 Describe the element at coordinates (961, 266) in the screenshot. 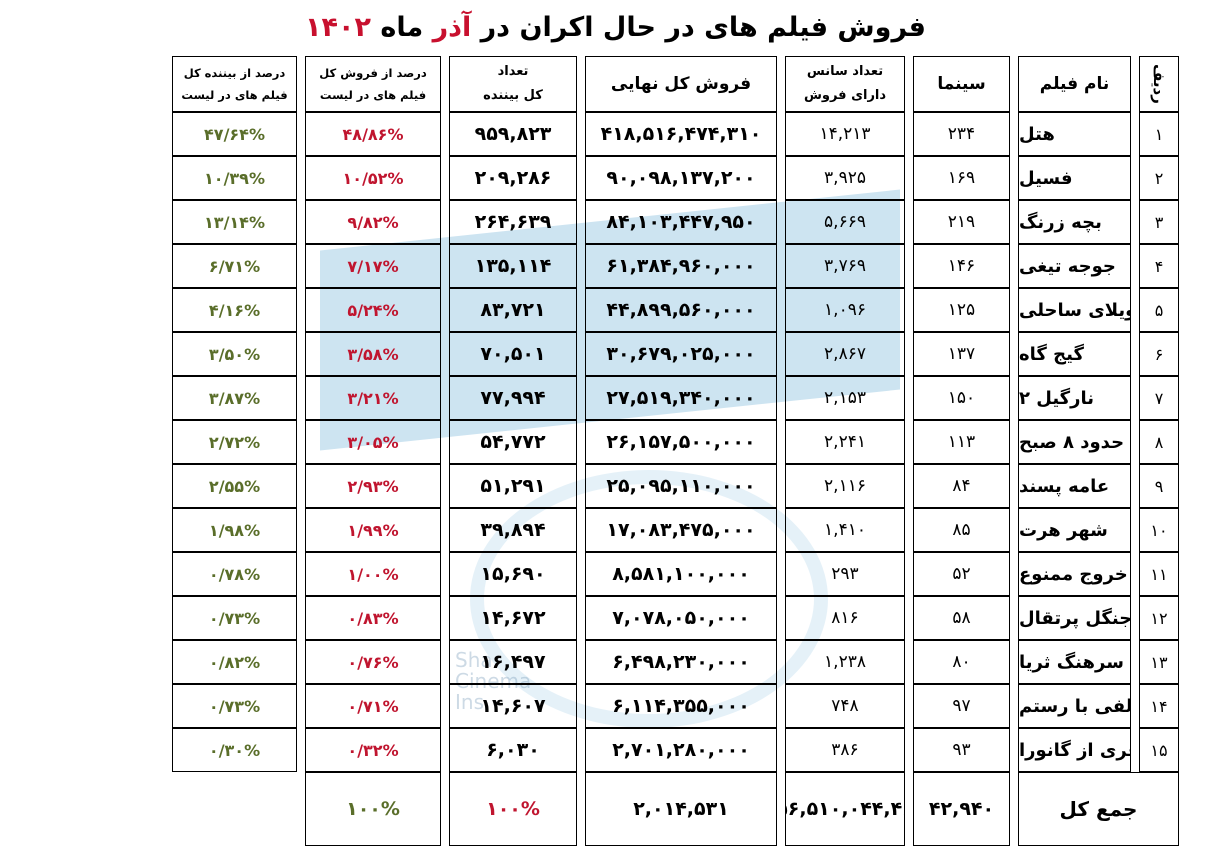

I see `cinema-count-cell: ۱۴۶` at that location.